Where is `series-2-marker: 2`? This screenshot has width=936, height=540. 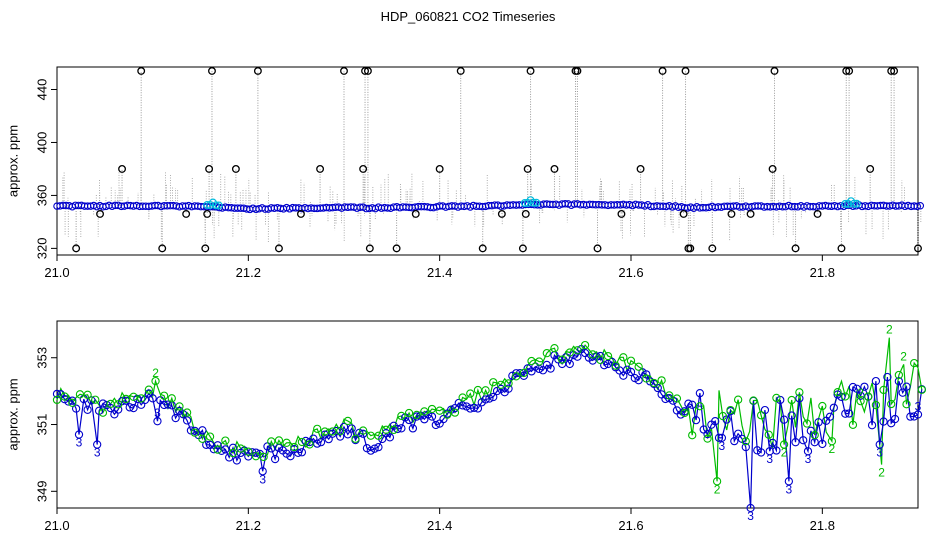
series-2-marker: 2 is located at coordinates (832, 449).